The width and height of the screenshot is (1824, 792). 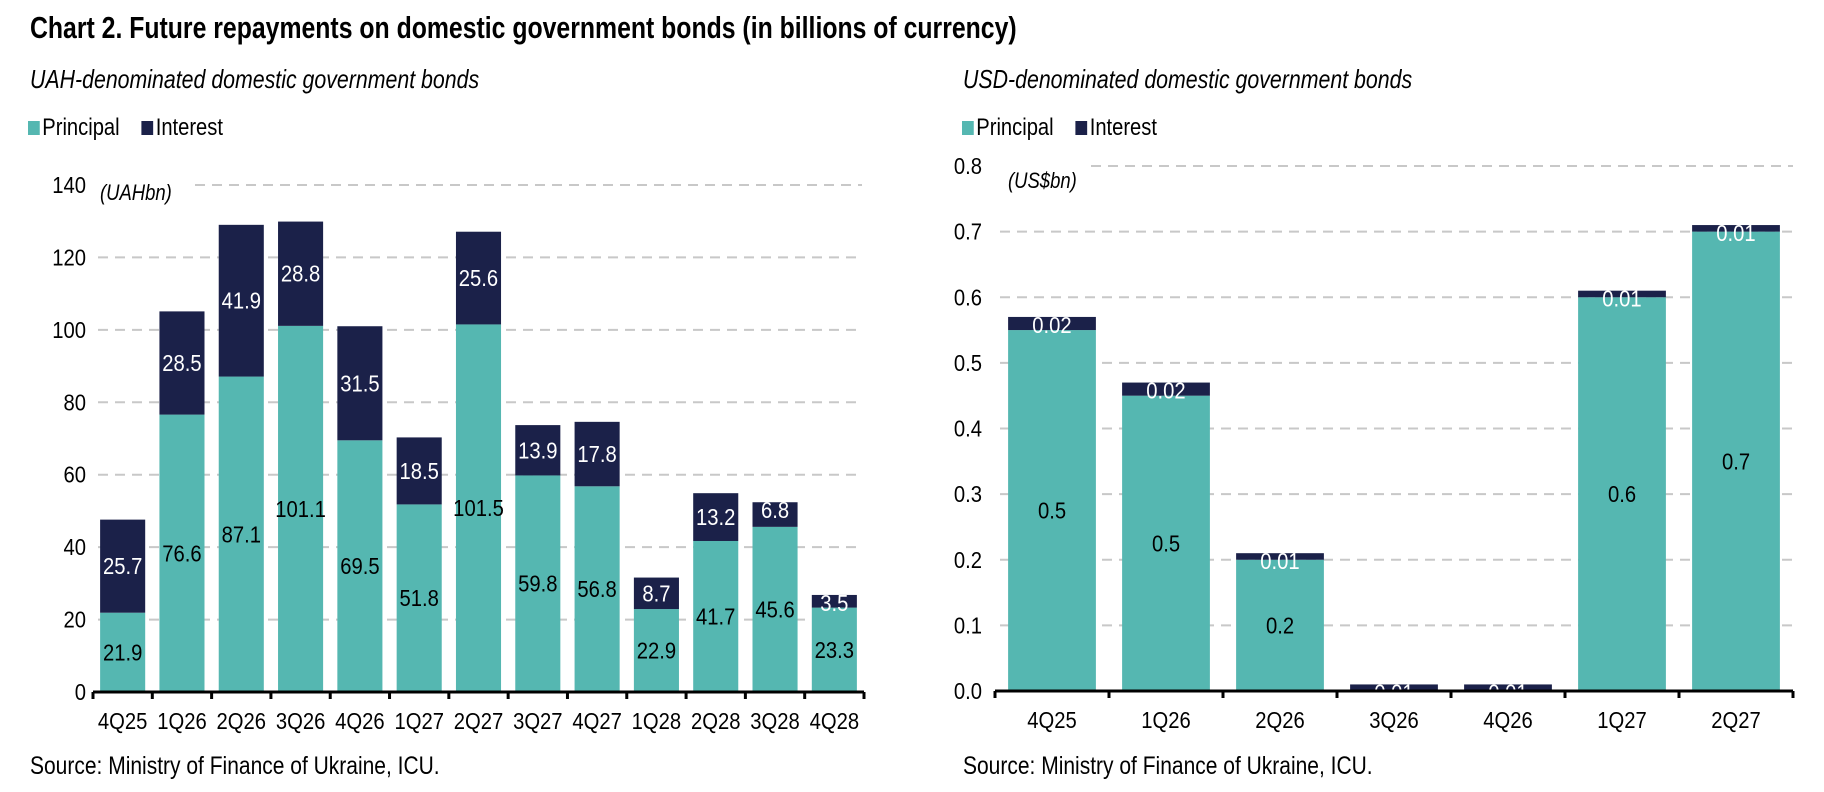 I want to click on y-tick-label: 0.0, so click(x=968, y=691).